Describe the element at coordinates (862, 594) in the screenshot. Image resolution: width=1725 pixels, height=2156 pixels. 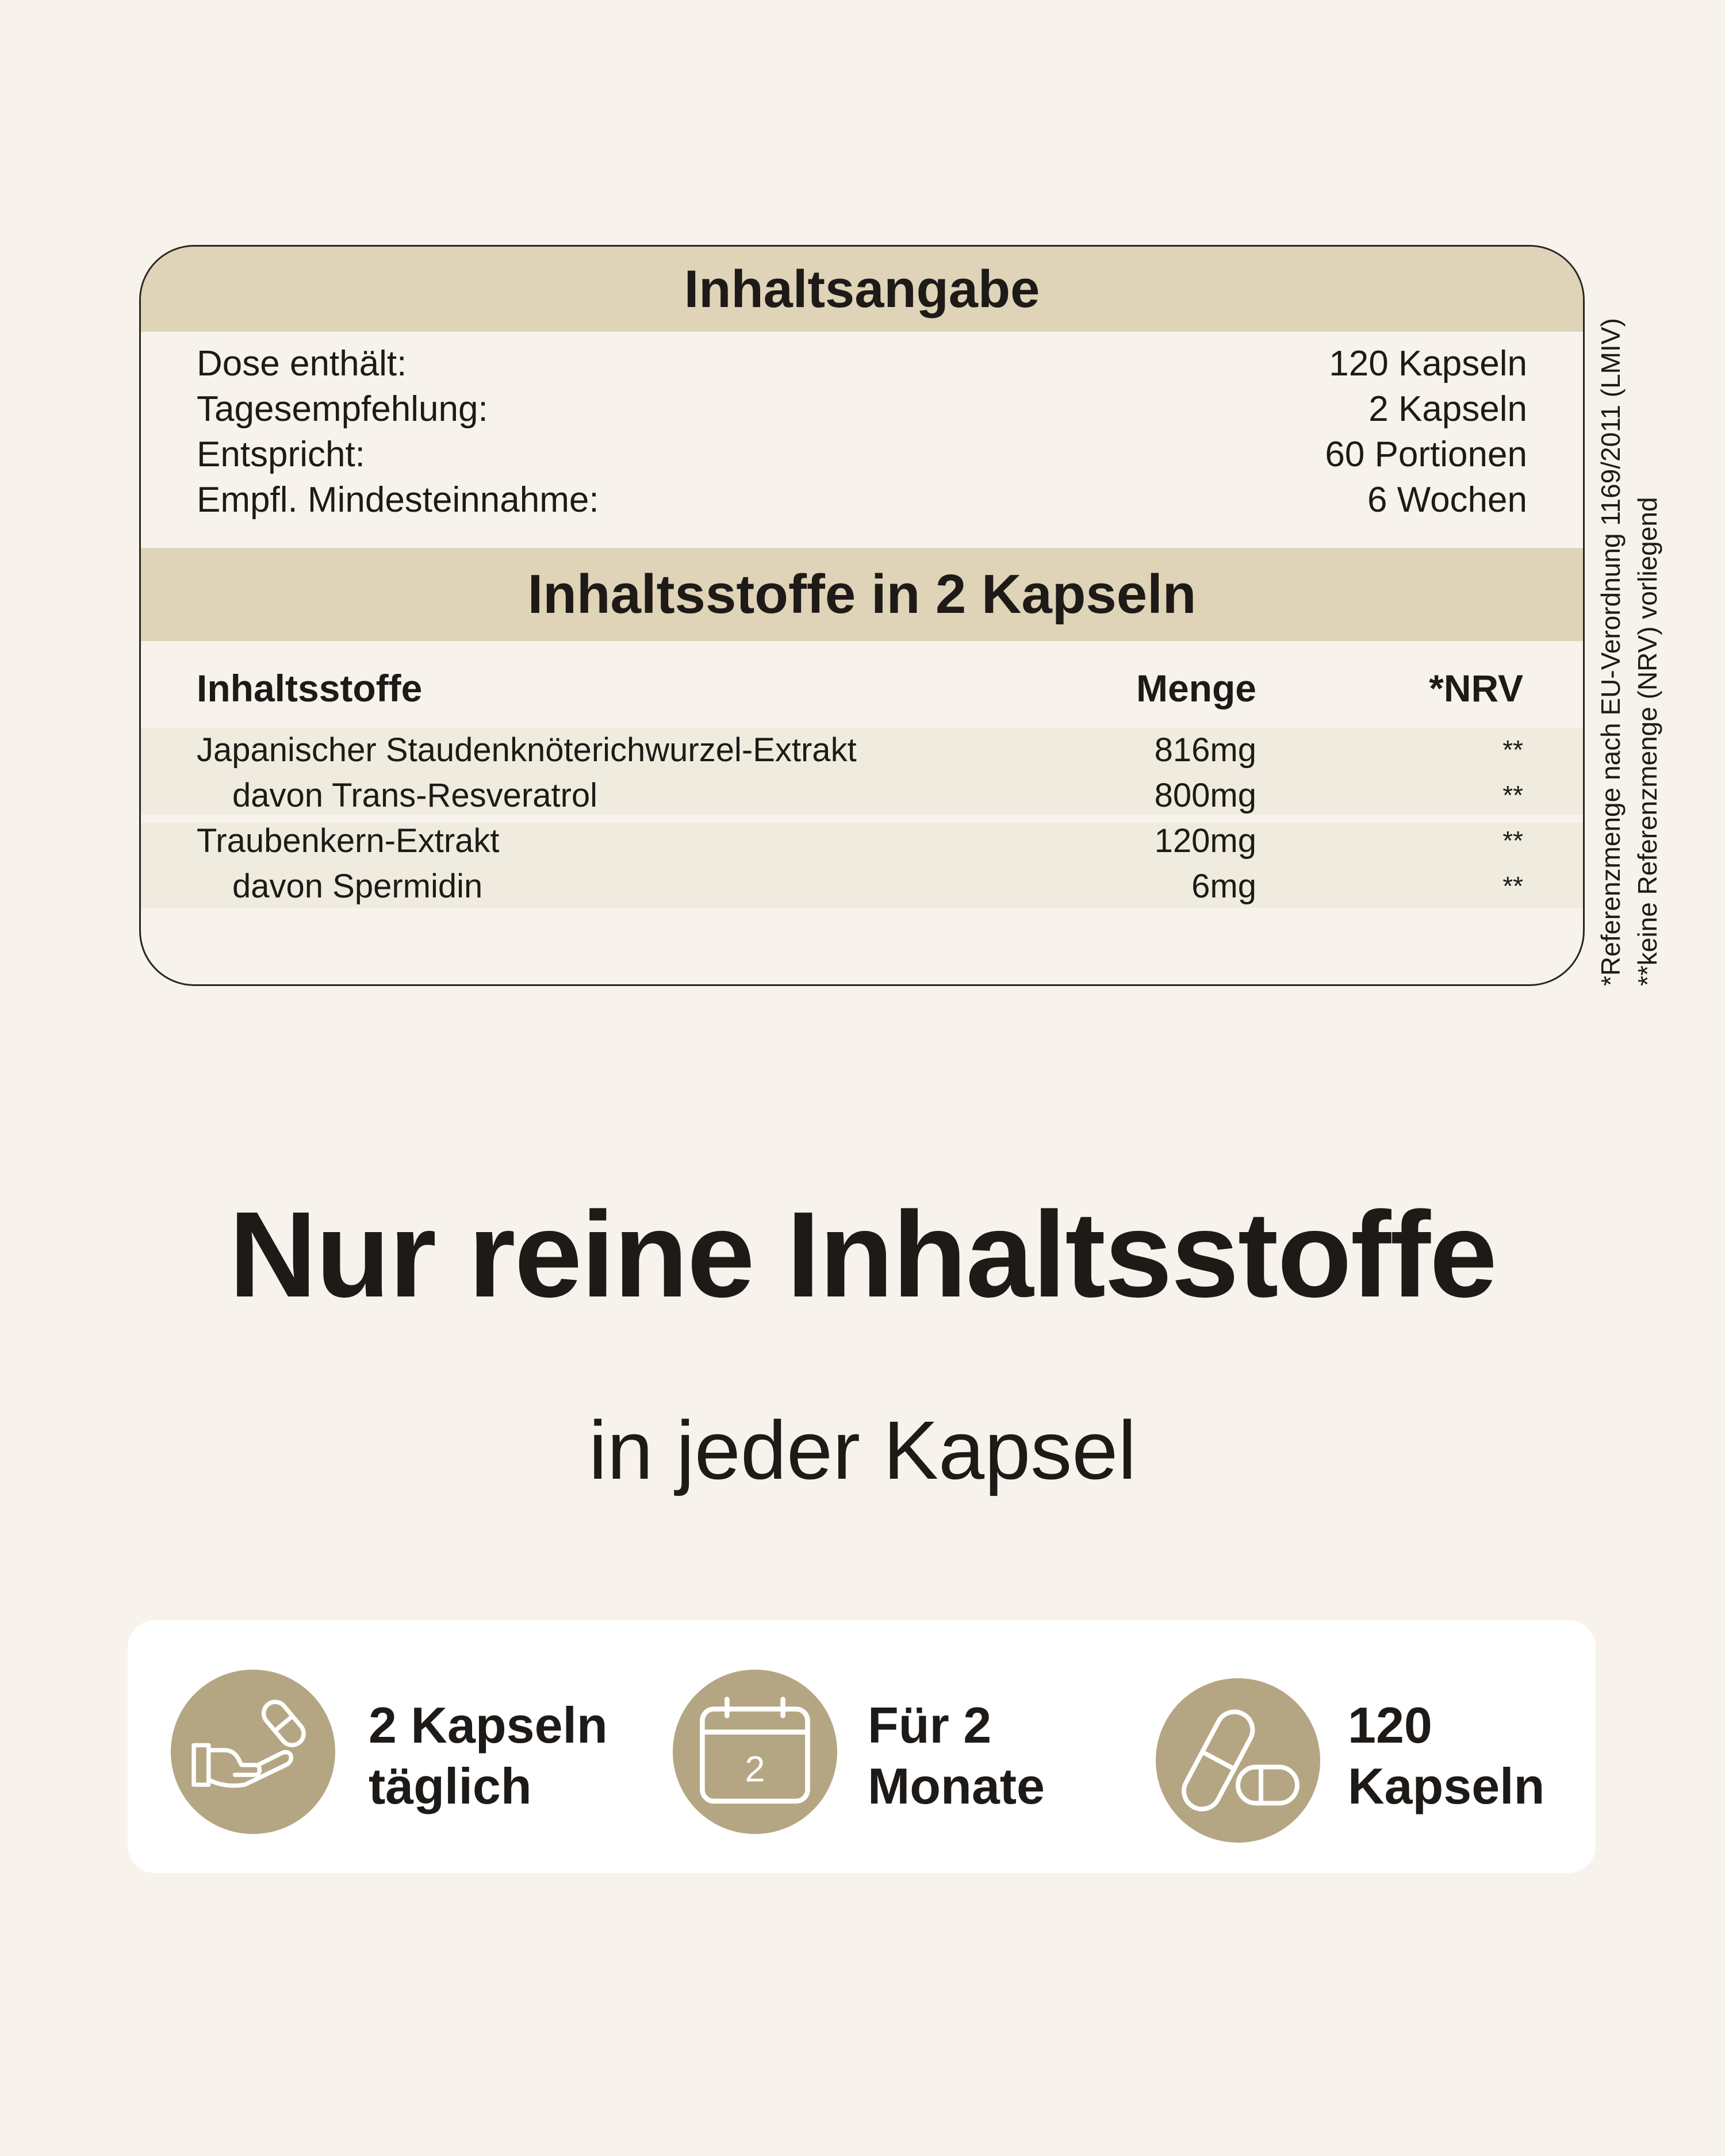
I see `inhaltsstoffe-title: Inhaltsstoffe in 2 Kapseln` at that location.